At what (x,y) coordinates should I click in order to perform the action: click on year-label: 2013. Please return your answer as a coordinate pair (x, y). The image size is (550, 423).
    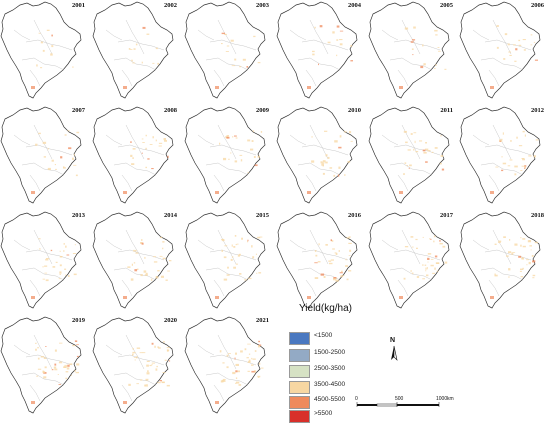
    Looking at the image, I should click on (78, 215).